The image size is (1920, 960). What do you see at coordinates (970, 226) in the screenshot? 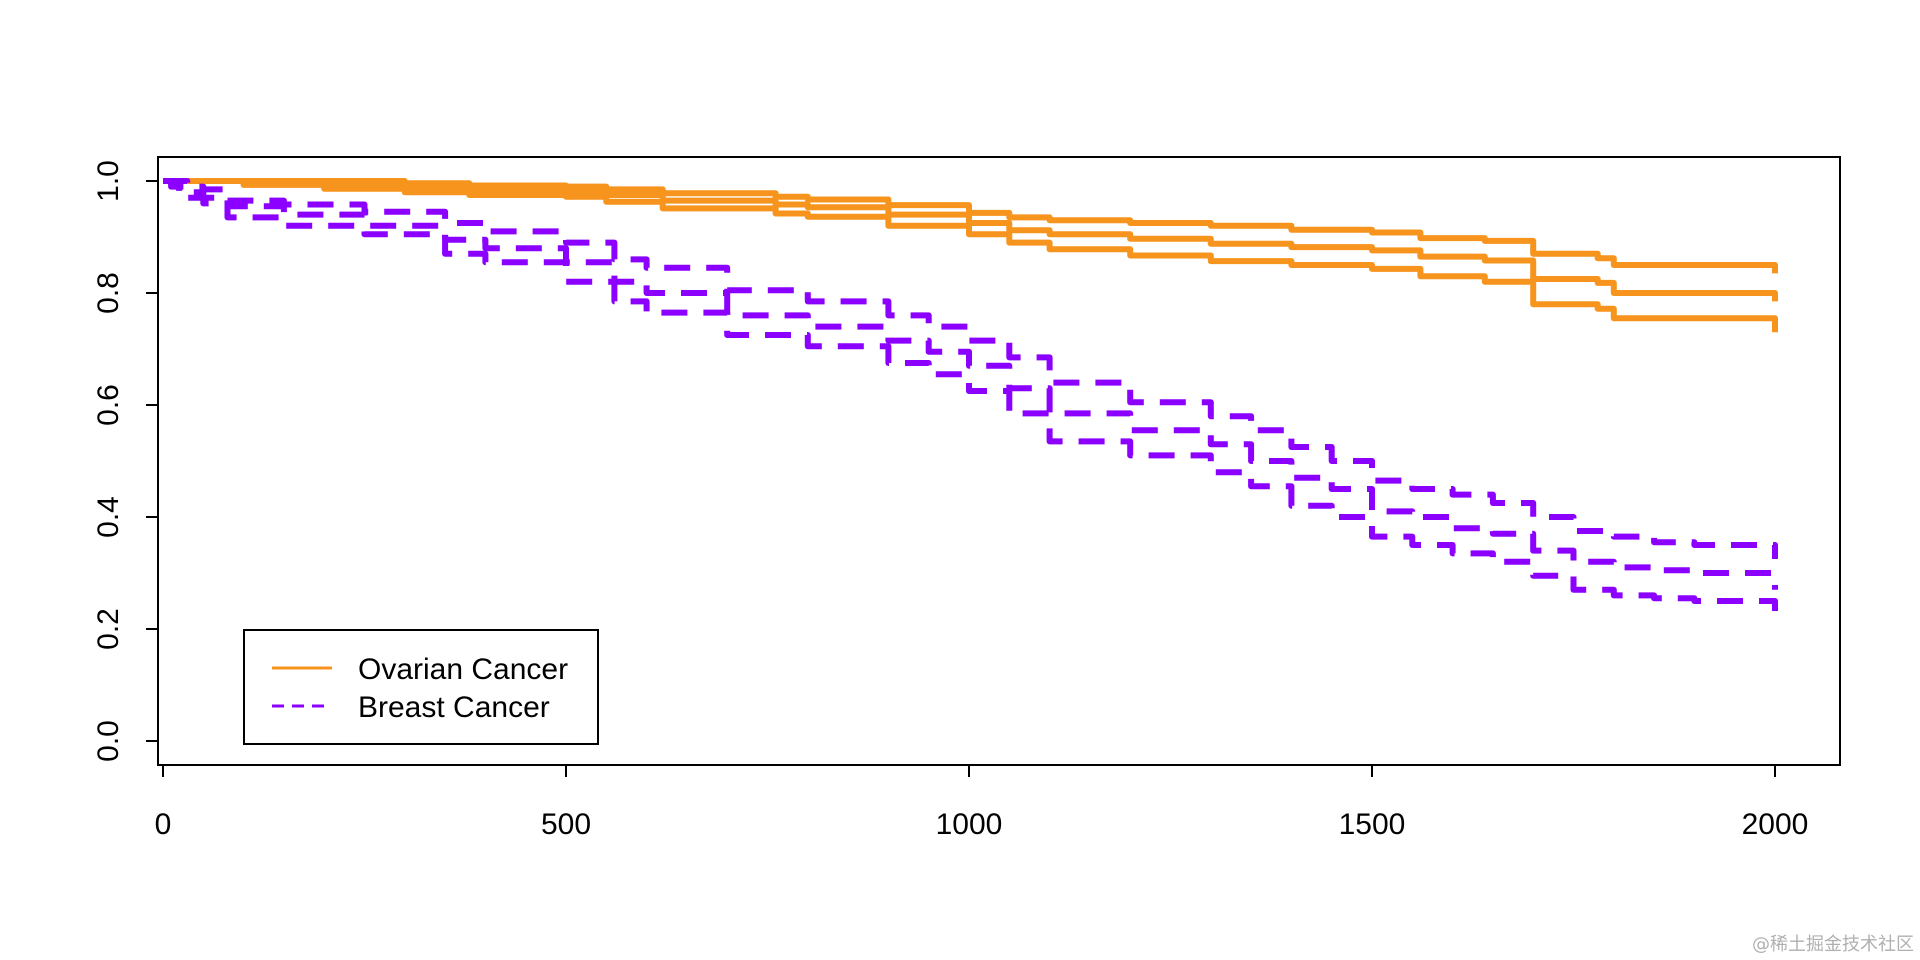
I see `ovarian-cancer-upper-line` at bounding box center [970, 226].